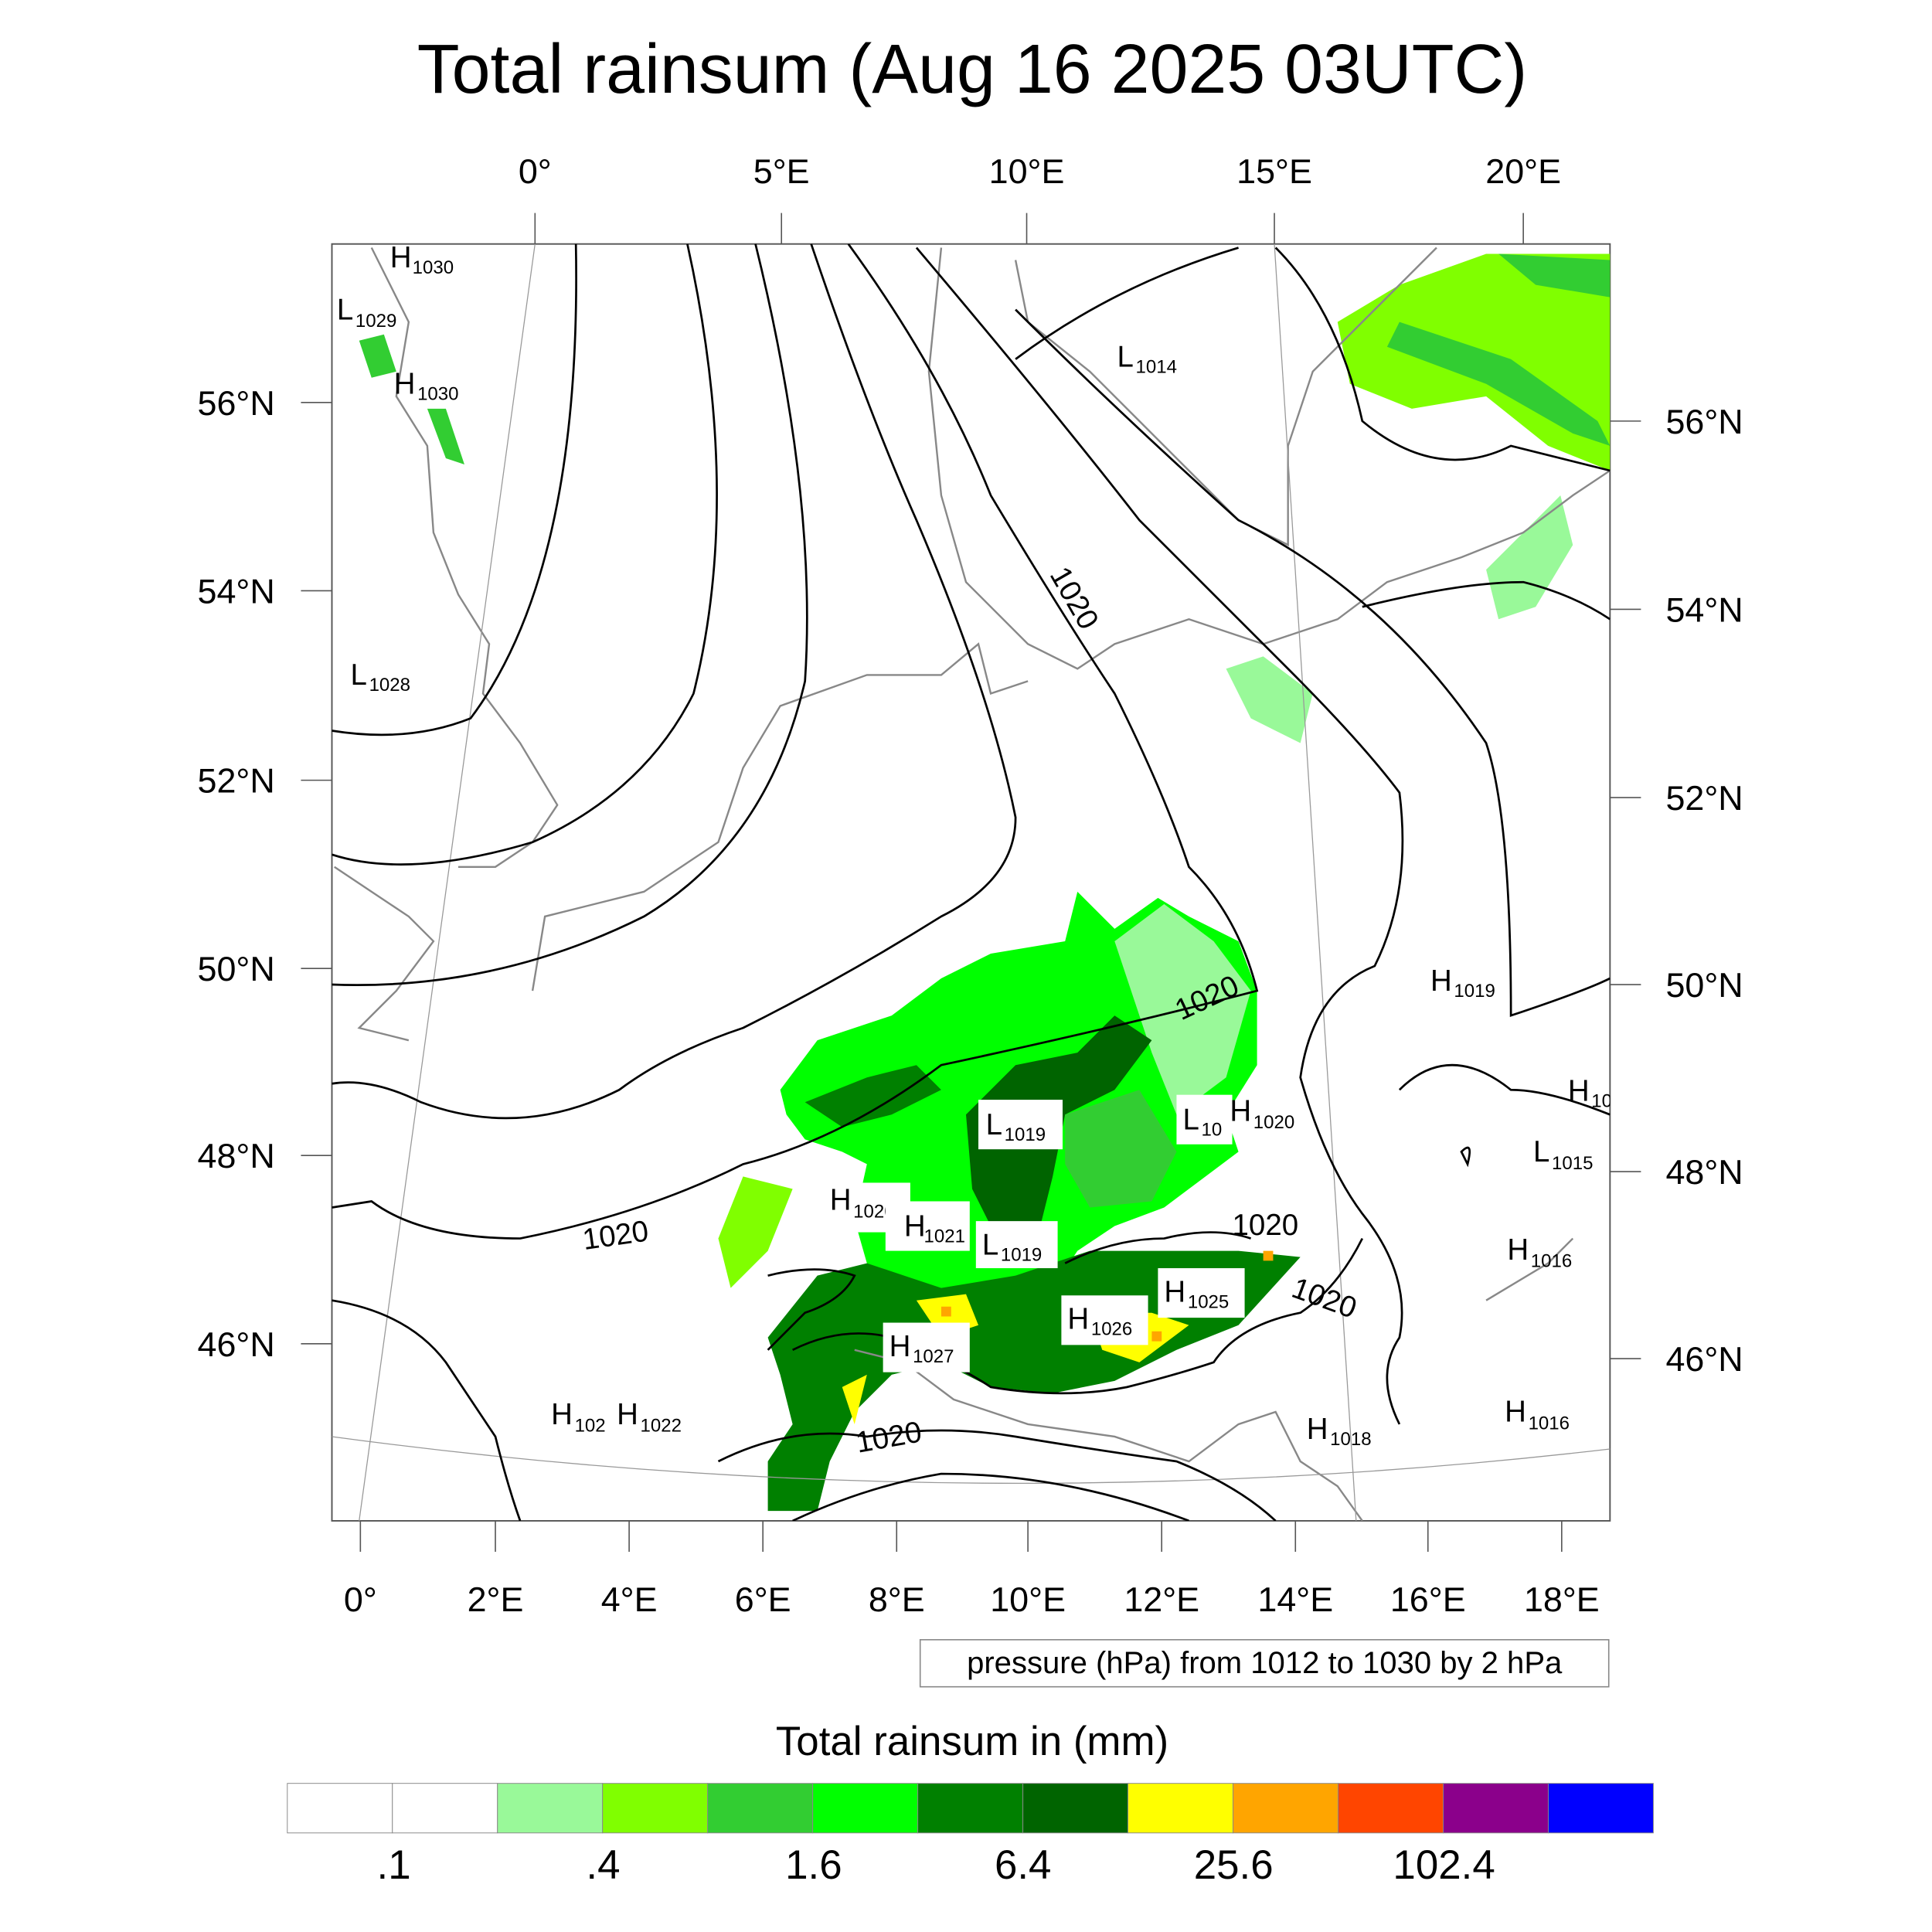 Image resolution: width=1932 pixels, height=1932 pixels. Describe the element at coordinates (1523, 171) in the screenshot. I see `tick-label: 20°E` at that location.